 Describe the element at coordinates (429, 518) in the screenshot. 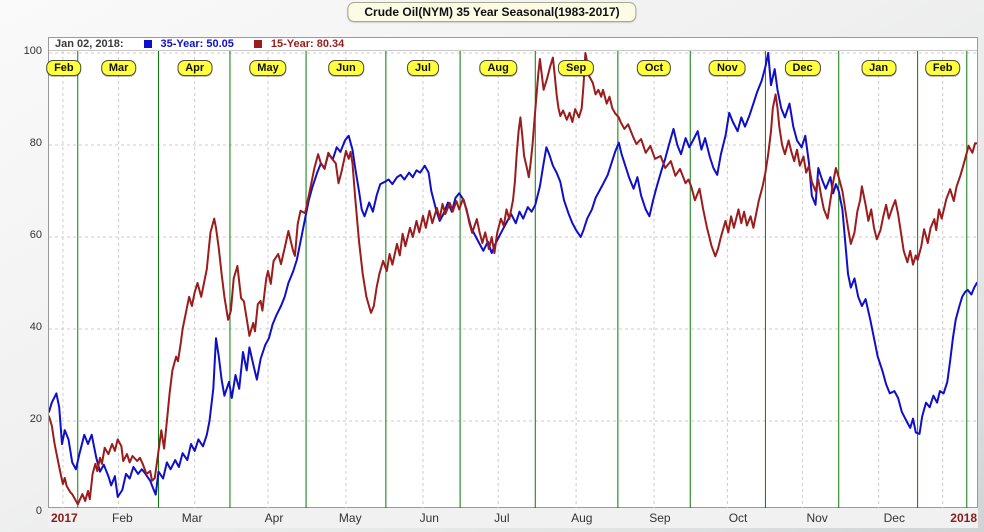

I see `x-tick-label-jun: Jun` at that location.